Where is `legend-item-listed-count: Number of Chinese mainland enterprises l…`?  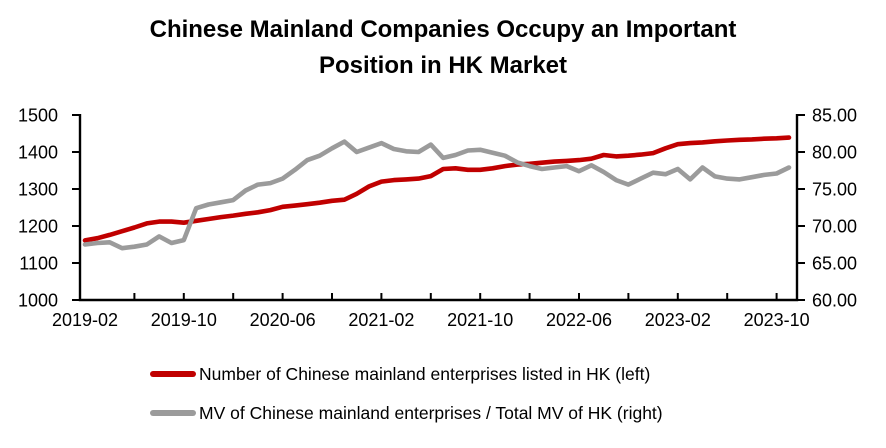
legend-item-listed-count: Number of Chinese mainland enterprises l… is located at coordinates (406, 374).